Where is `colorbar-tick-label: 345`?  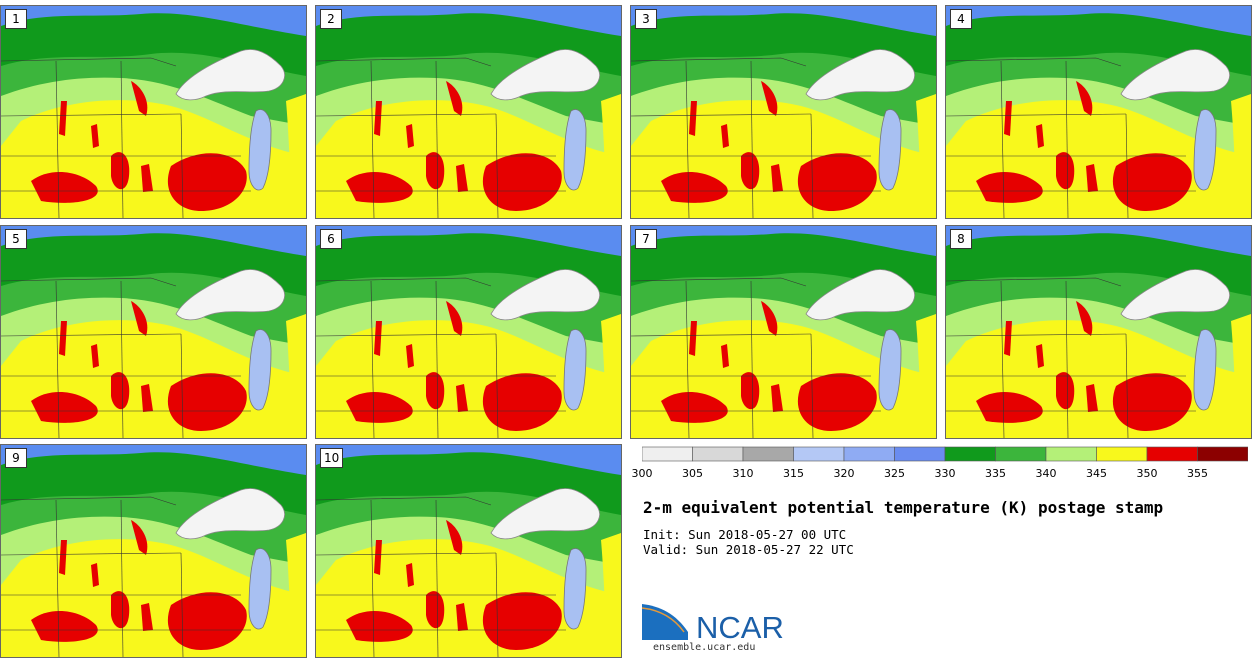
colorbar-tick-label: 345 is located at coordinates (1096, 473).